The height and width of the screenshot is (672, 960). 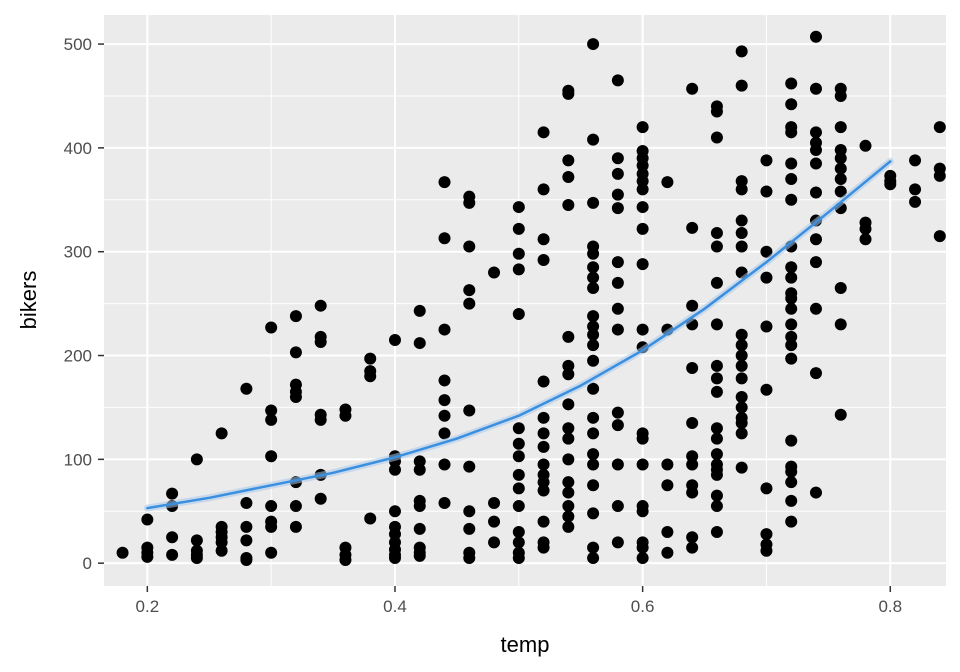 I want to click on y-axis: 0 100 200 300 400 500, so click(x=84, y=304).